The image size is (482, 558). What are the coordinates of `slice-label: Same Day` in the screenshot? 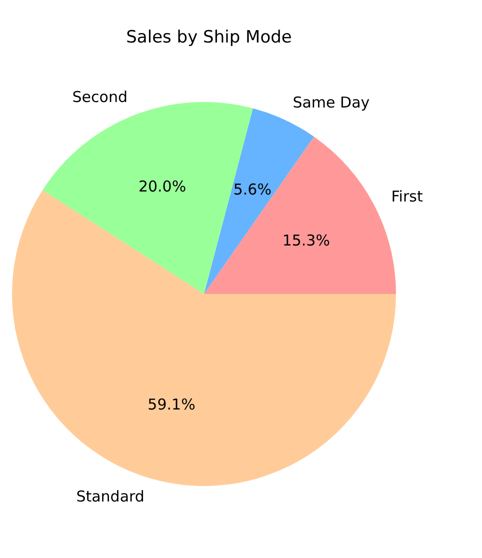 It's located at (331, 102).